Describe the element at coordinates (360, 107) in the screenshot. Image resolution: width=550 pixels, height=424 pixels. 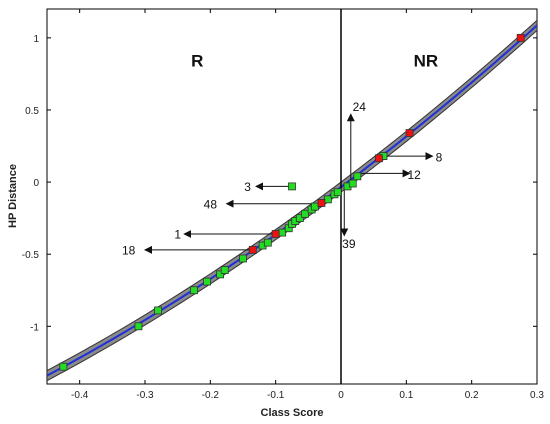
I see `annotation-label-24: 24` at that location.